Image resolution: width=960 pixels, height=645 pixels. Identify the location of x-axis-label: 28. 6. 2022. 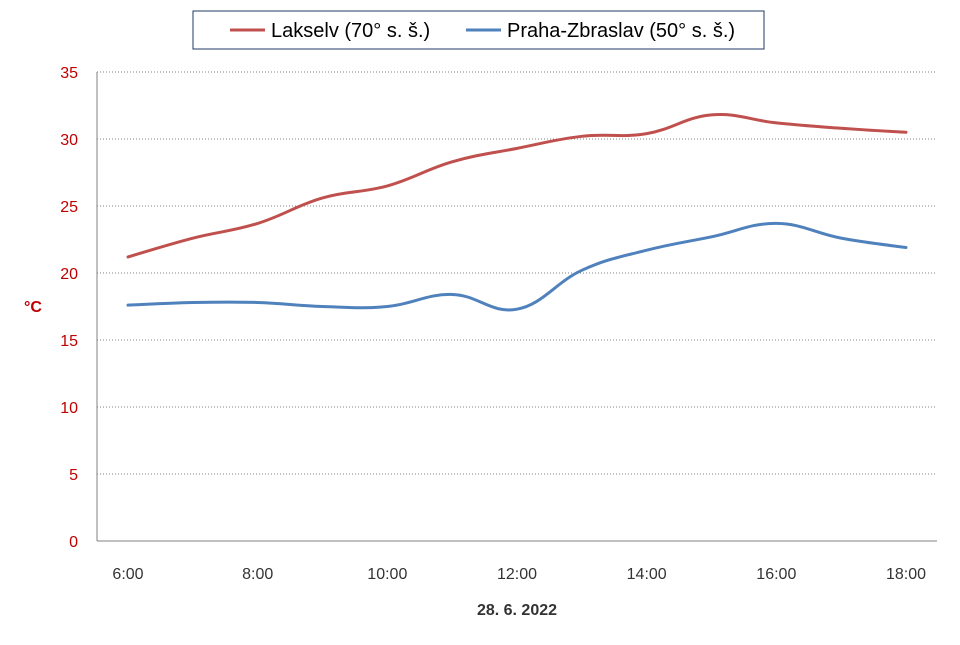
(517, 610).